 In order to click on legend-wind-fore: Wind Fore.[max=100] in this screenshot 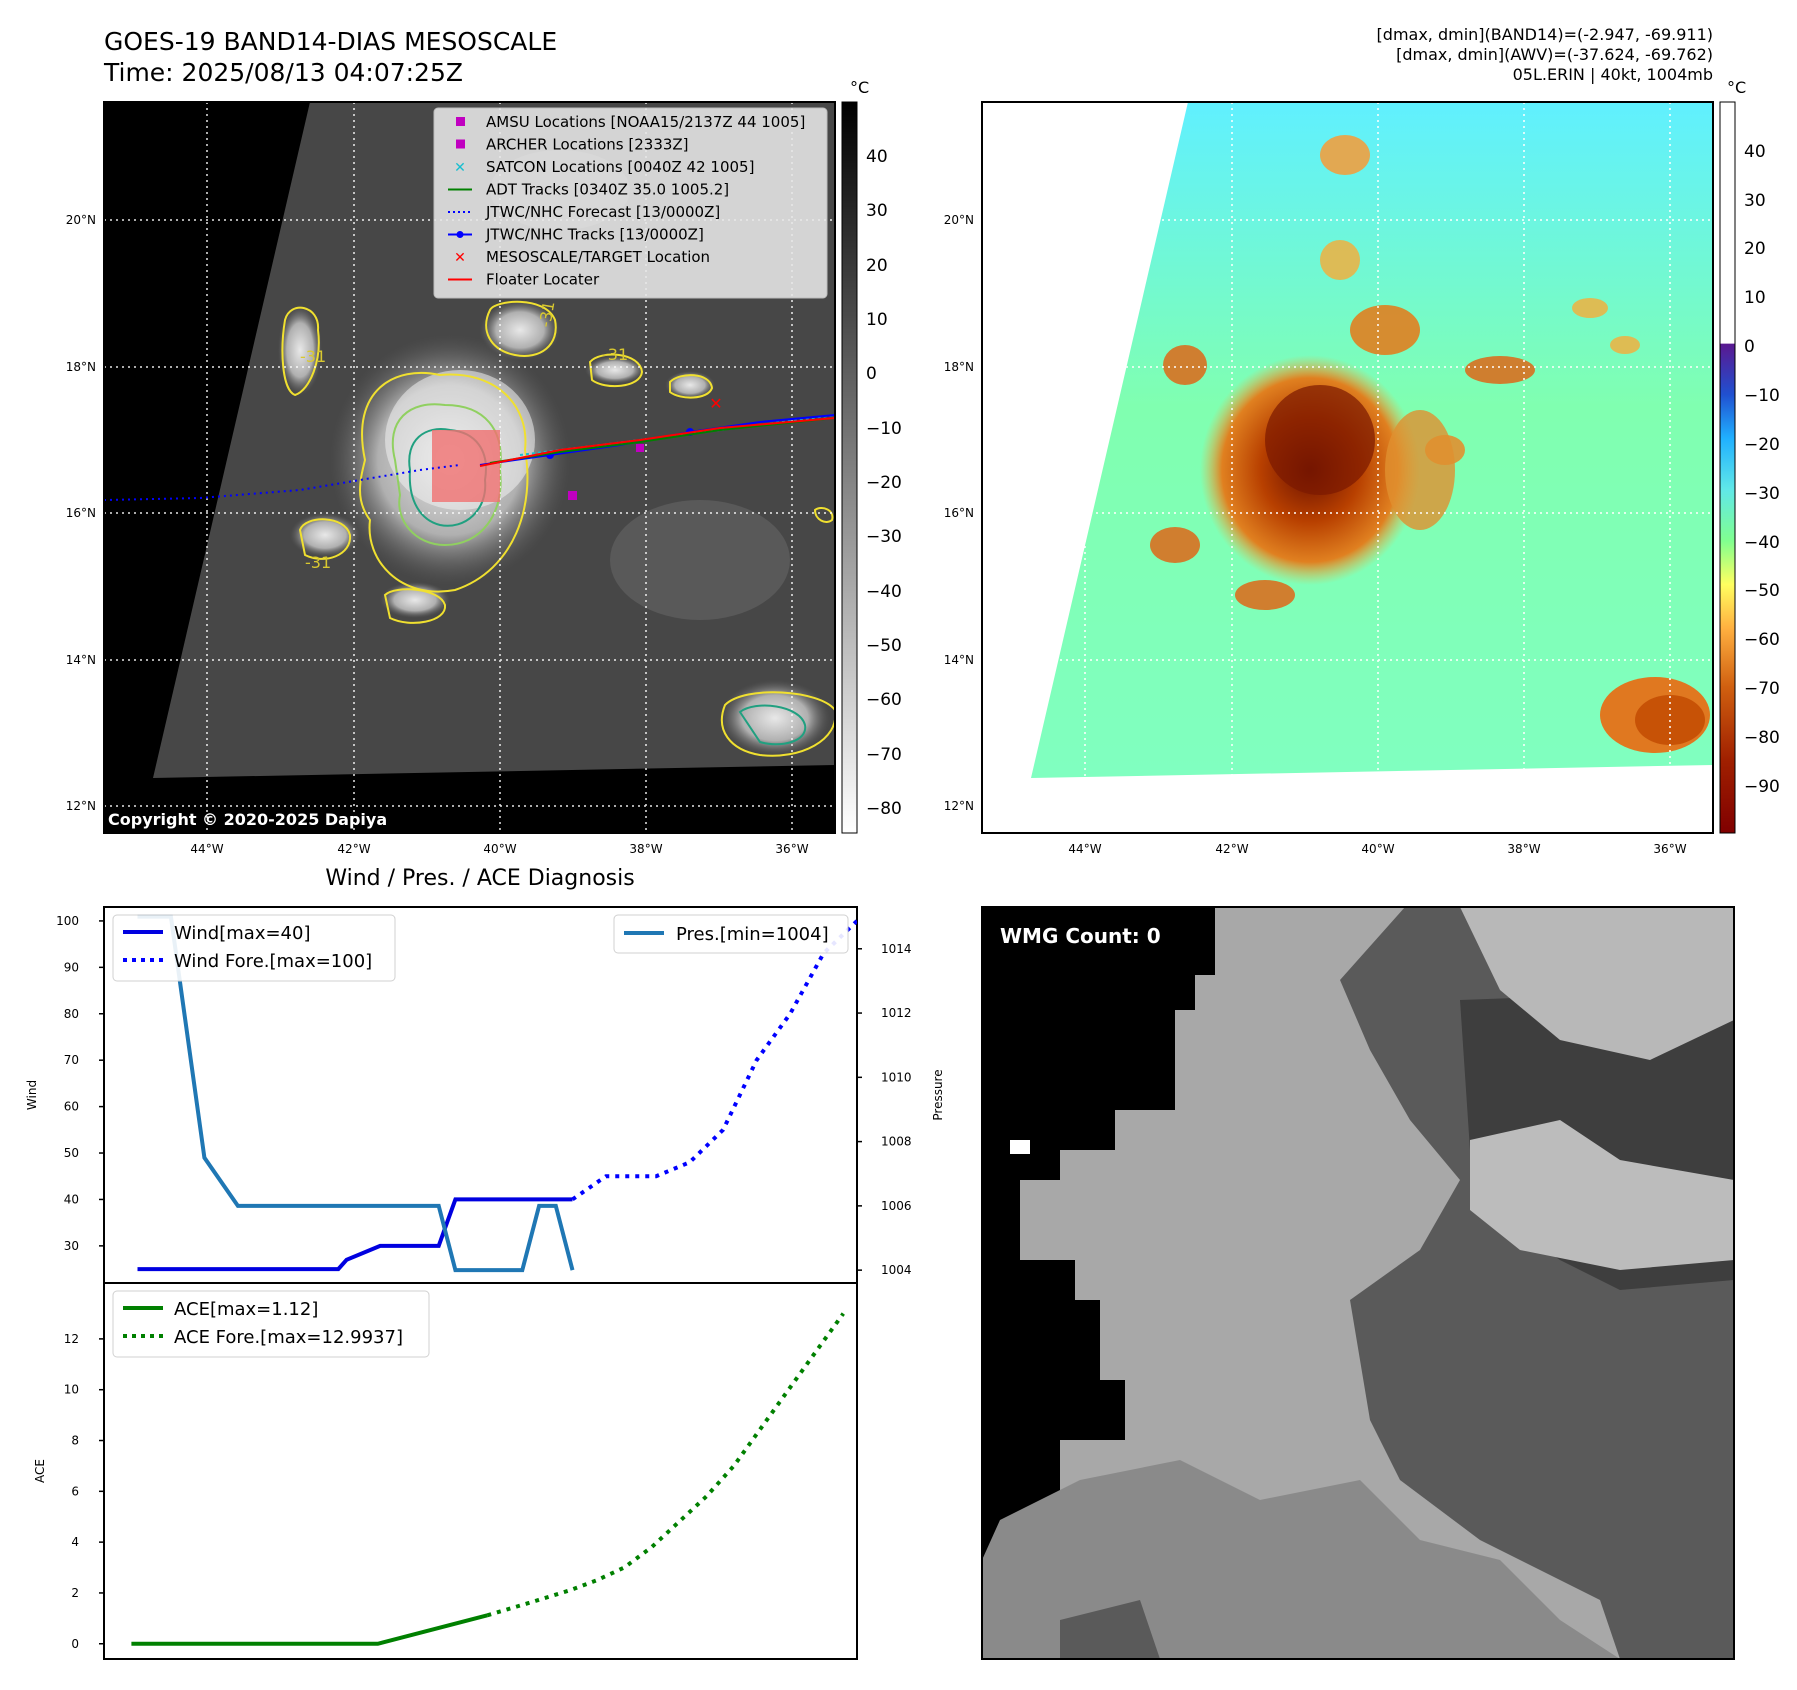, I will do `click(273, 961)`.